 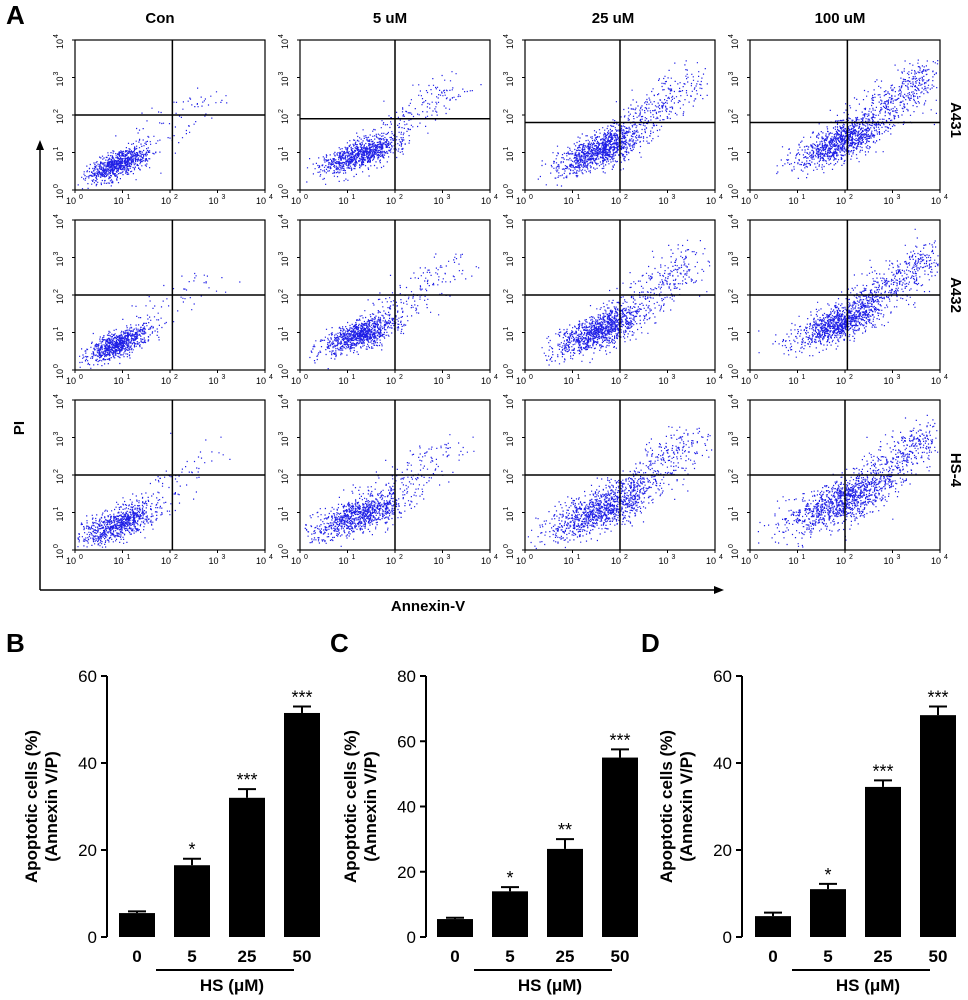 I want to click on pi-axis-arrowhead, so click(x=40, y=145).